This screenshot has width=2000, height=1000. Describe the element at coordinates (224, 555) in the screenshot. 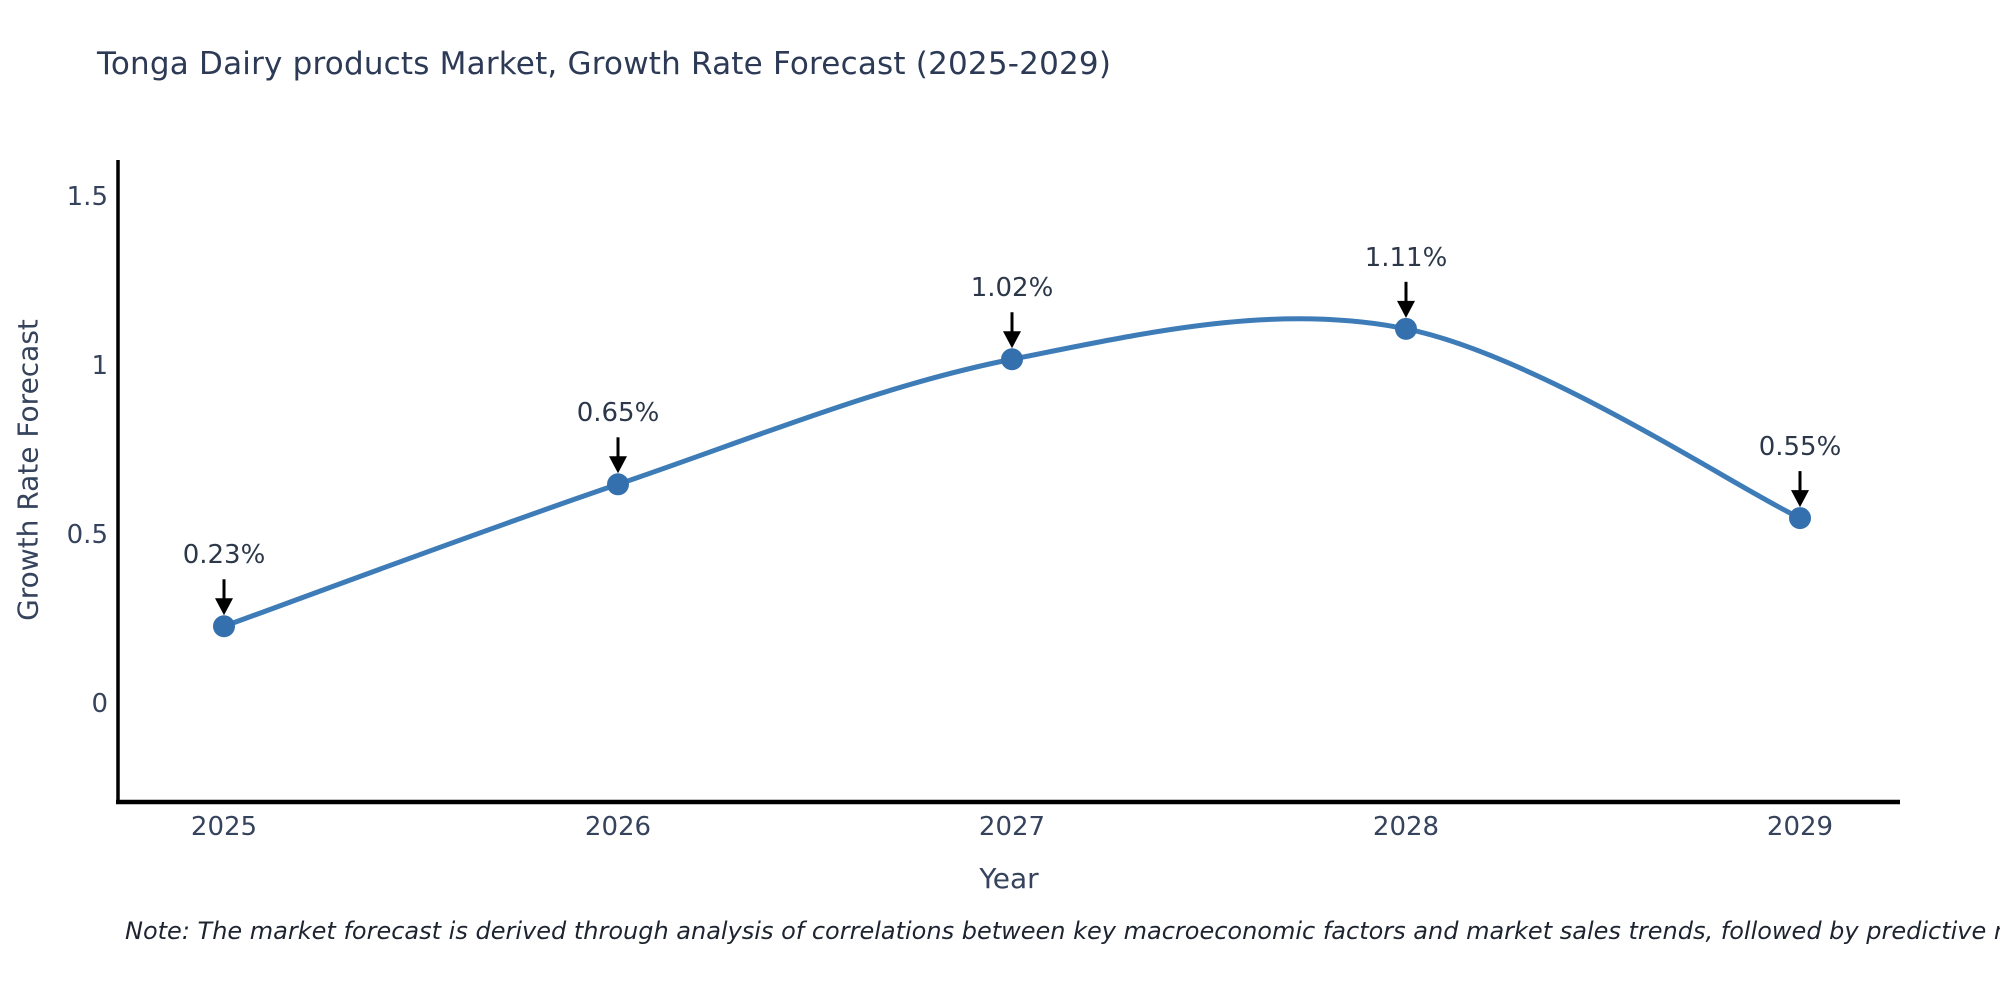

I see `point-annotation-label: 0.23%` at that location.